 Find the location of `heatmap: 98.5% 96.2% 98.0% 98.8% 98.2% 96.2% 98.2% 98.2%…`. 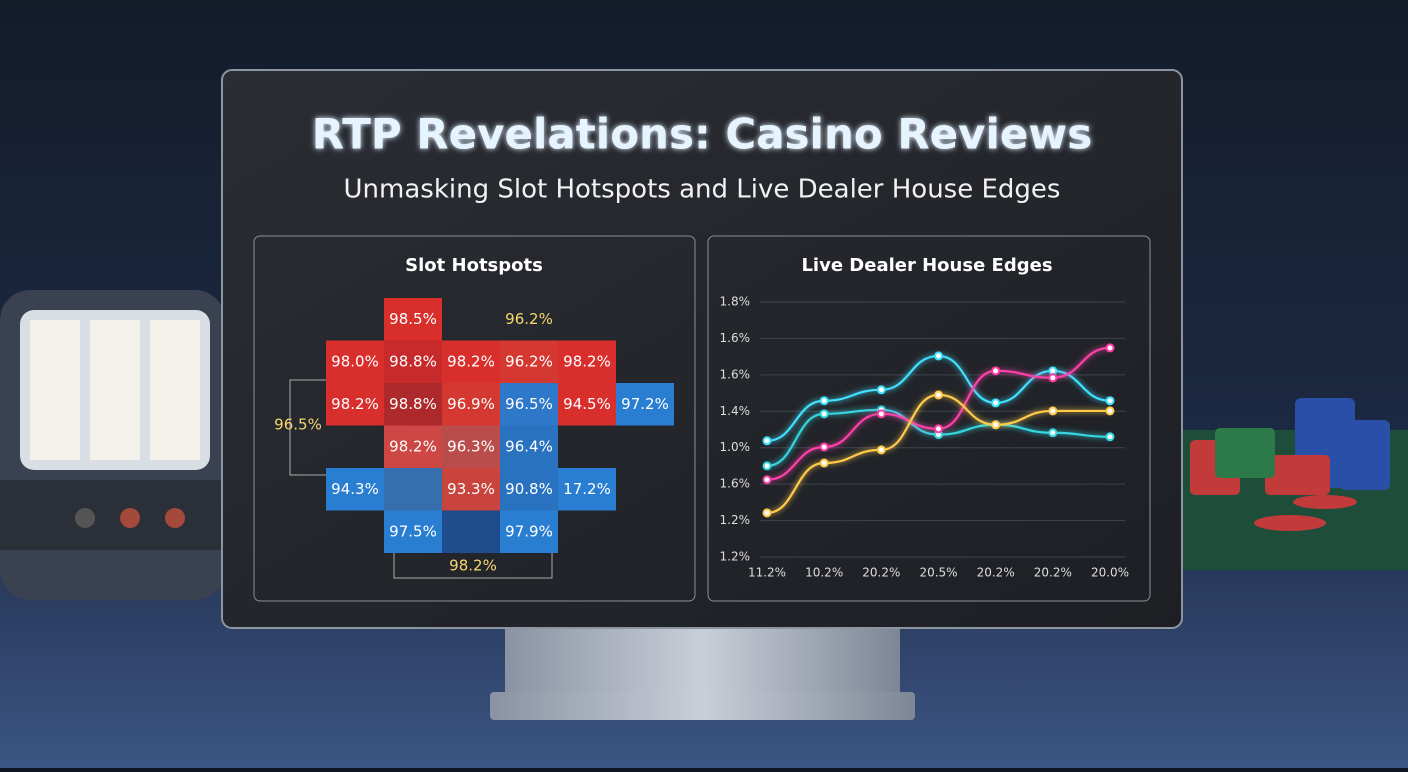

heatmap: 98.5% 96.2% 98.0% 98.8% 98.2% 96.2% 98.2% 98.2%… is located at coordinates (474, 438).